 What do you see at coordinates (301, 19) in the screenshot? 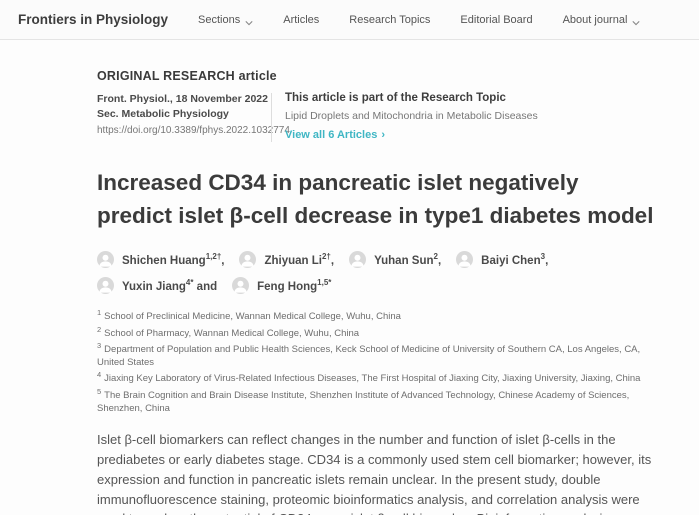
I see `nav-item-articles: Articles` at bounding box center [301, 19].